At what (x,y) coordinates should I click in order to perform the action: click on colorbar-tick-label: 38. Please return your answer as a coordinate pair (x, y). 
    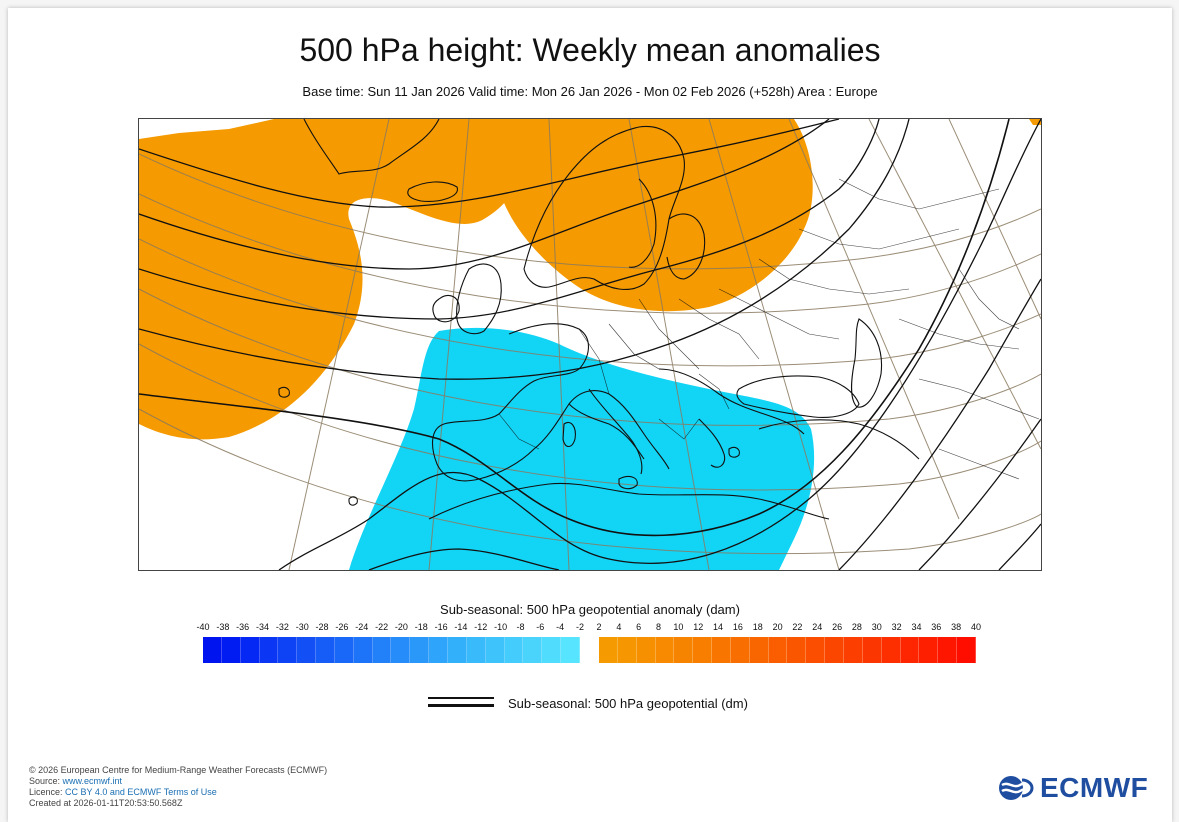
    Looking at the image, I should click on (956, 627).